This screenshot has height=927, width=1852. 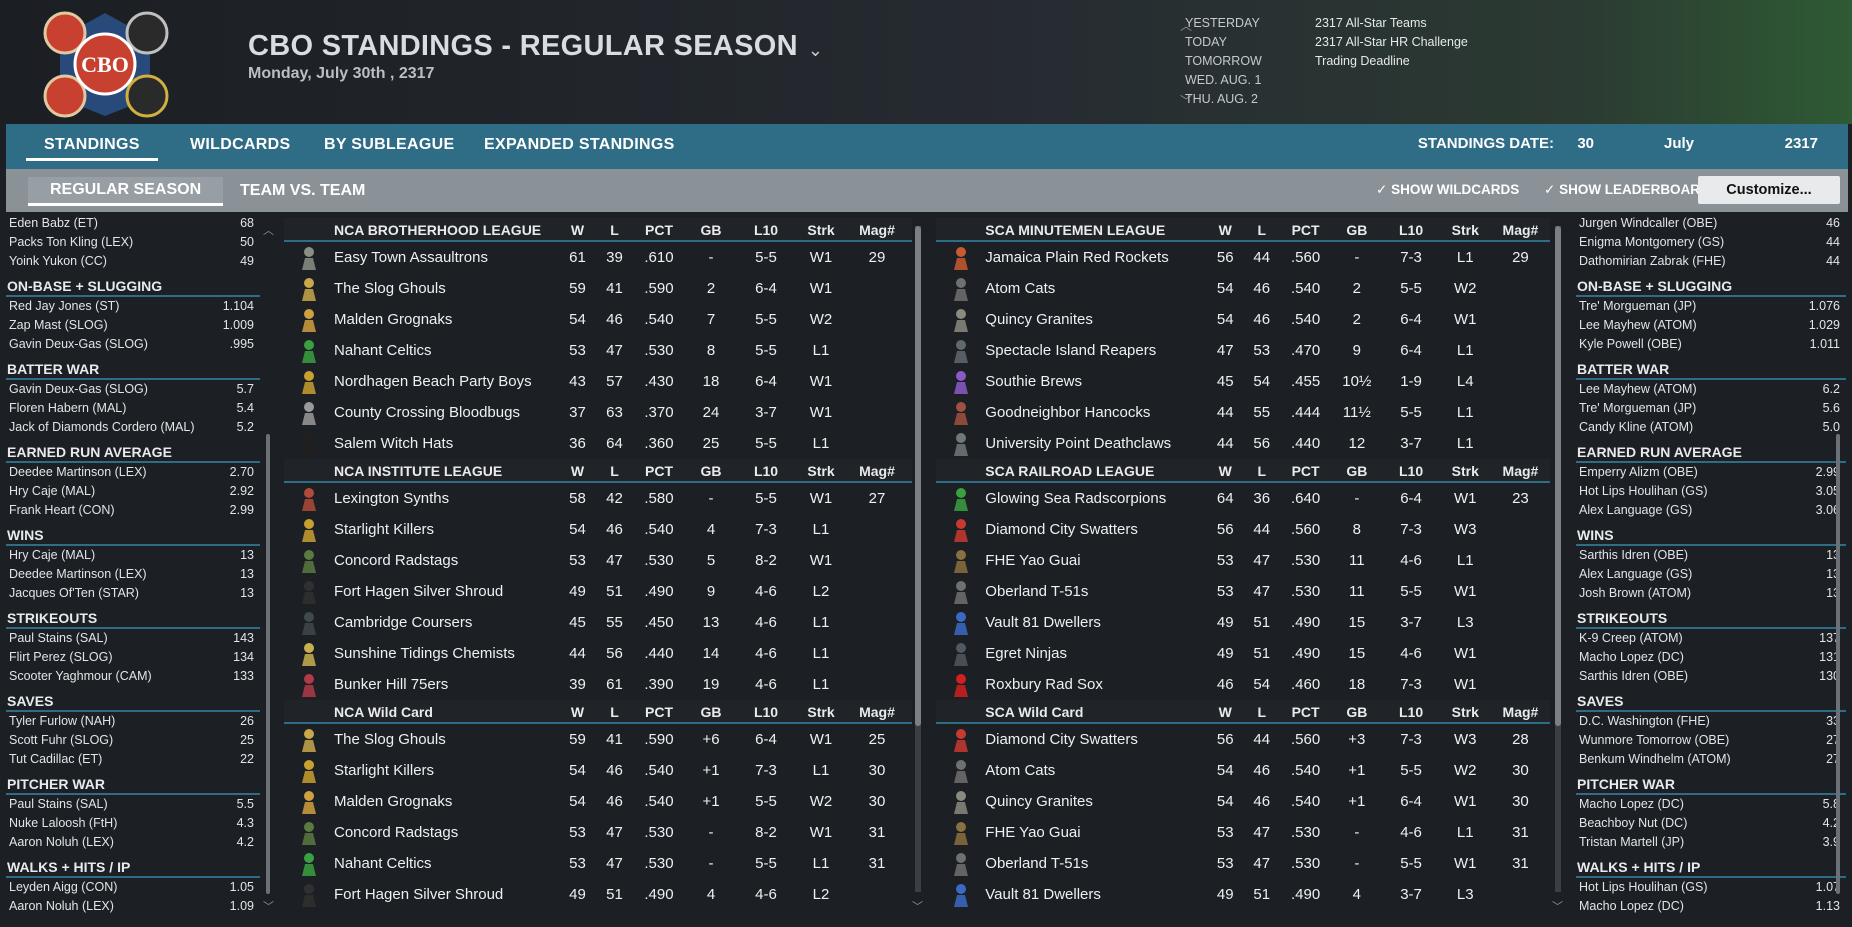 What do you see at coordinates (1711, 389) in the screenshot?
I see `leader-row: Lee Mayhew (ATOM) 6.2` at bounding box center [1711, 389].